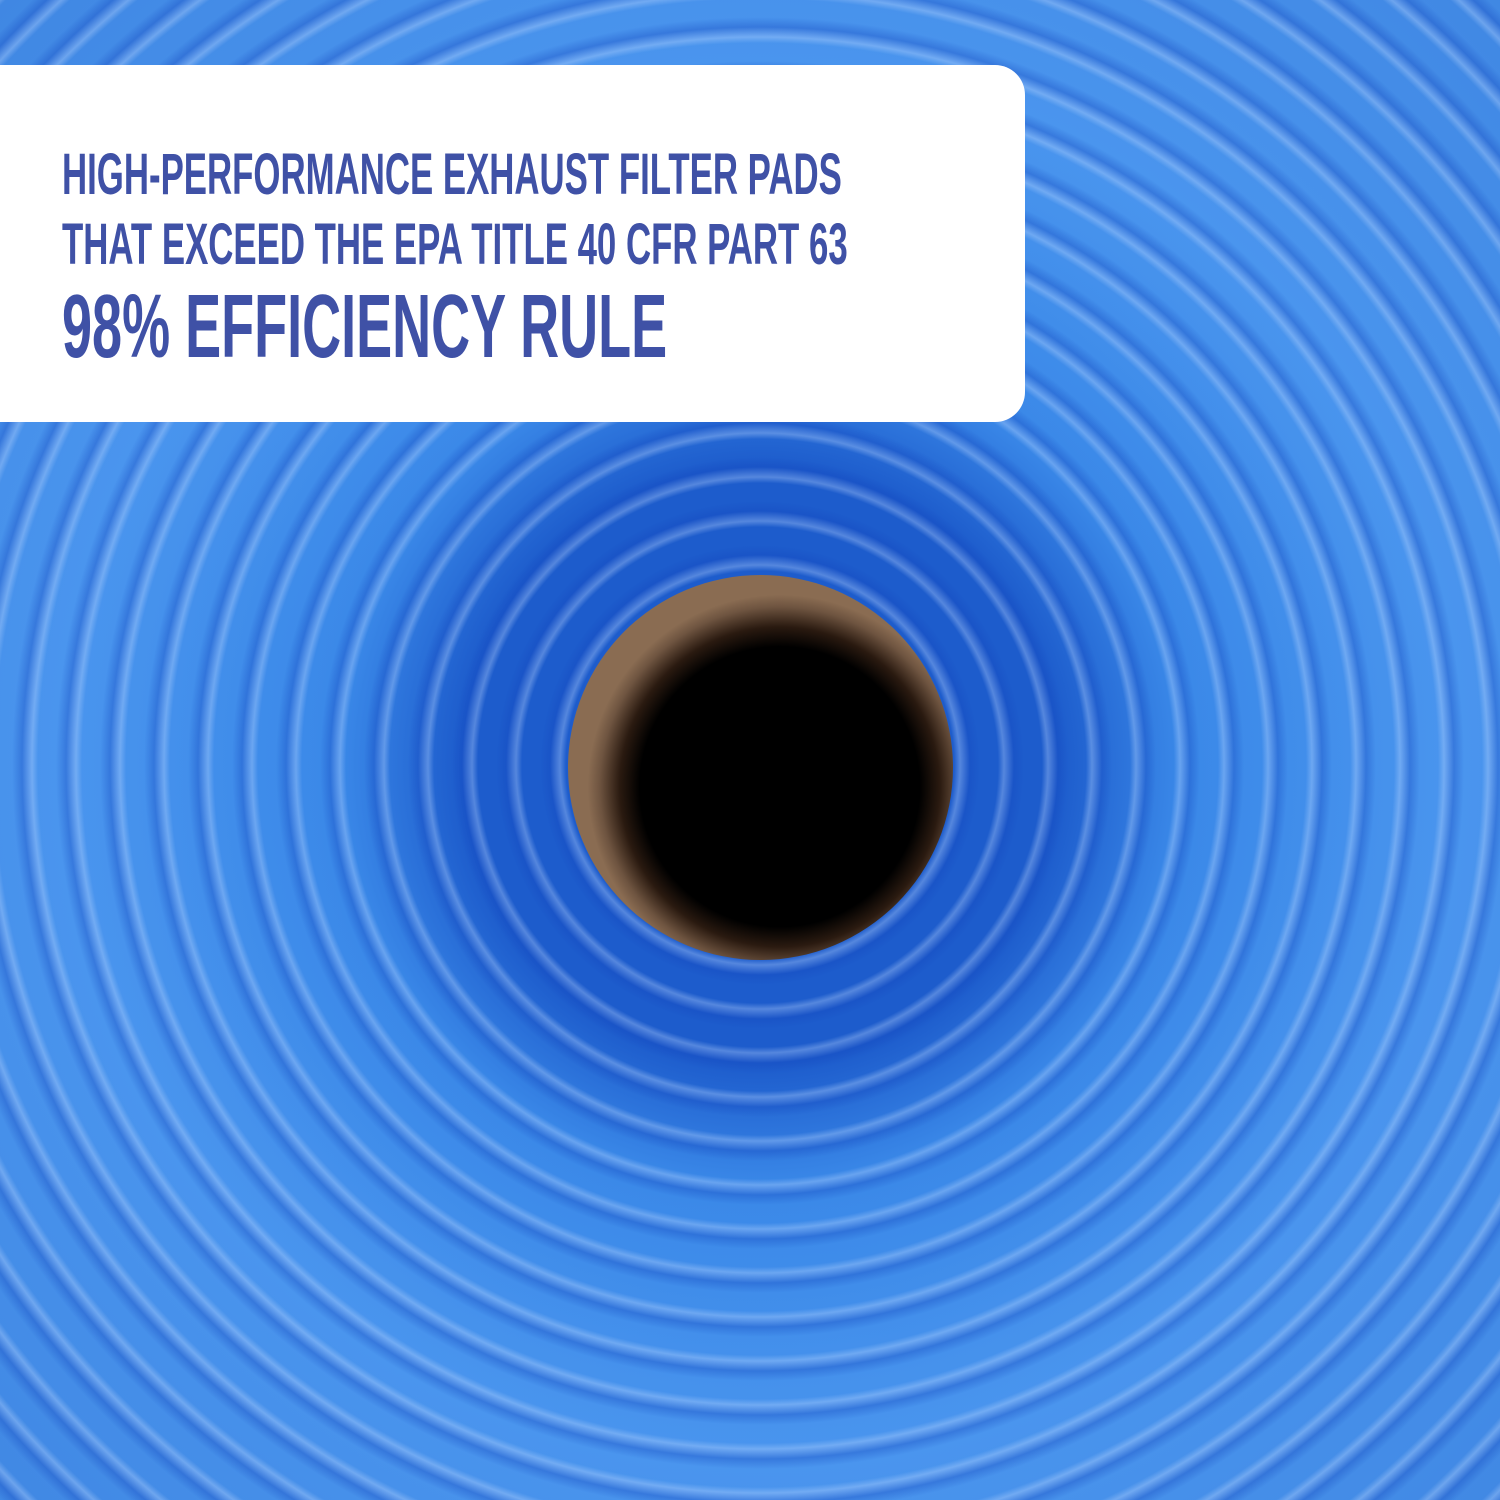 The image size is (1500, 1500). What do you see at coordinates (760, 767) in the screenshot?
I see `cardboard-core` at bounding box center [760, 767].